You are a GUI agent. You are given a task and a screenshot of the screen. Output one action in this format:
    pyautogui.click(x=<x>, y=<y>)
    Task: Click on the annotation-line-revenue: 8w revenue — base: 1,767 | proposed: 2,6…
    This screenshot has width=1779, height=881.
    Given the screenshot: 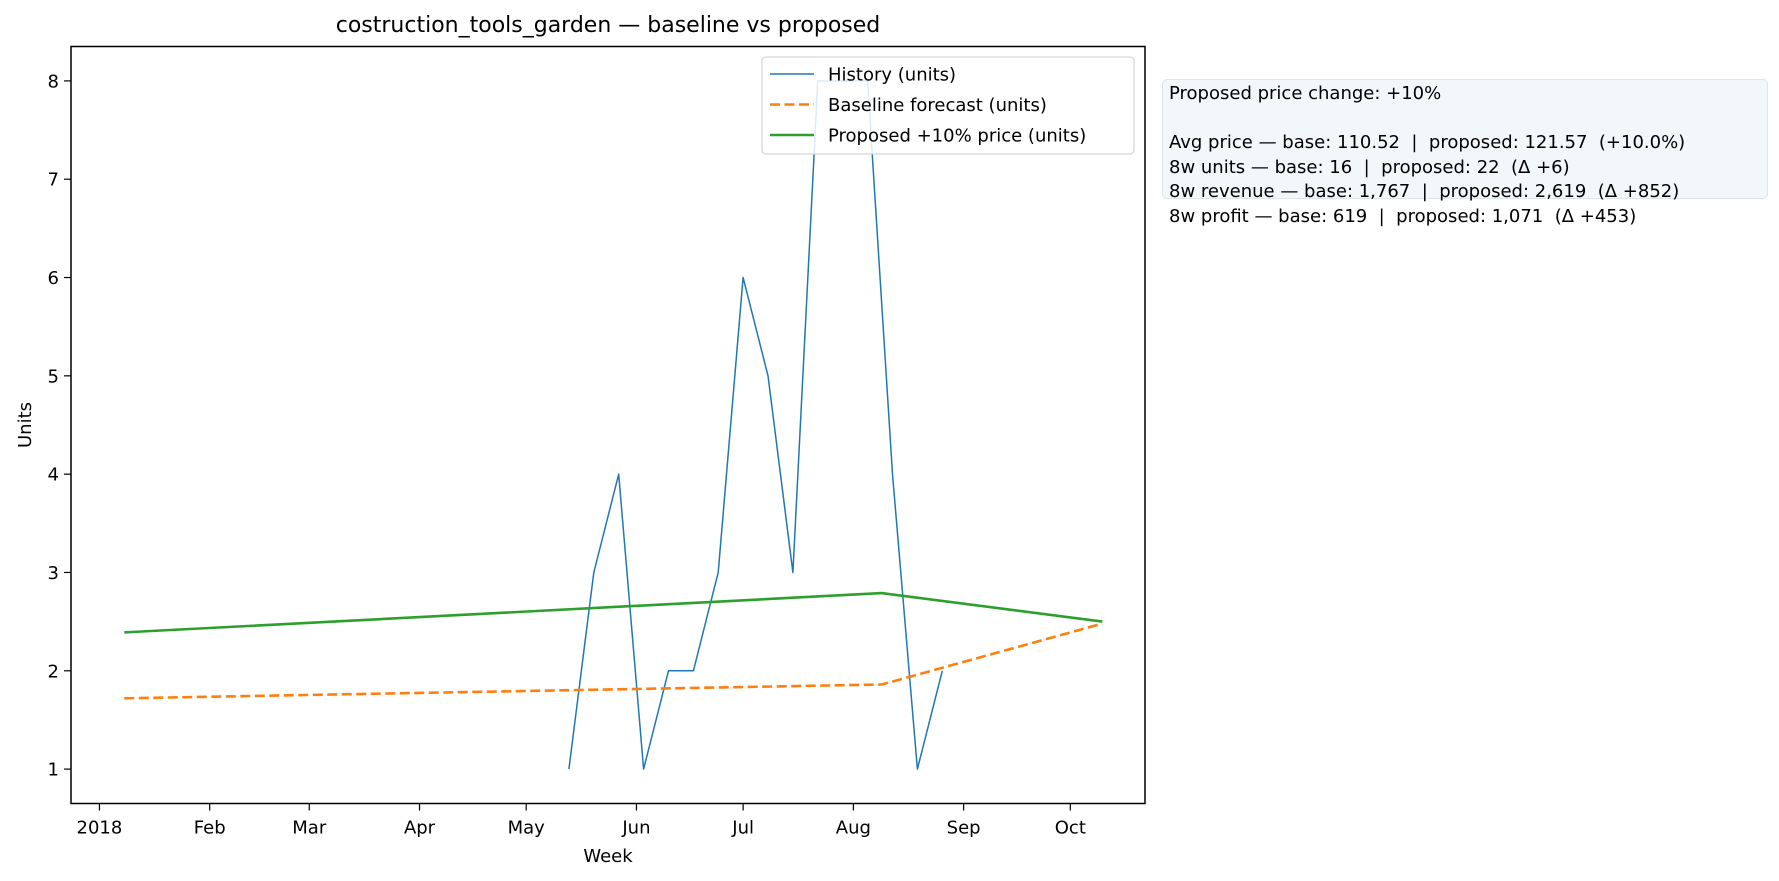 What is the action you would take?
    pyautogui.click(x=1424, y=191)
    